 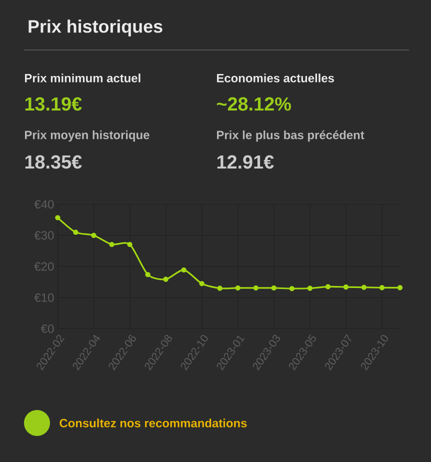 I want to click on text: 12.91€, so click(x=245, y=162).